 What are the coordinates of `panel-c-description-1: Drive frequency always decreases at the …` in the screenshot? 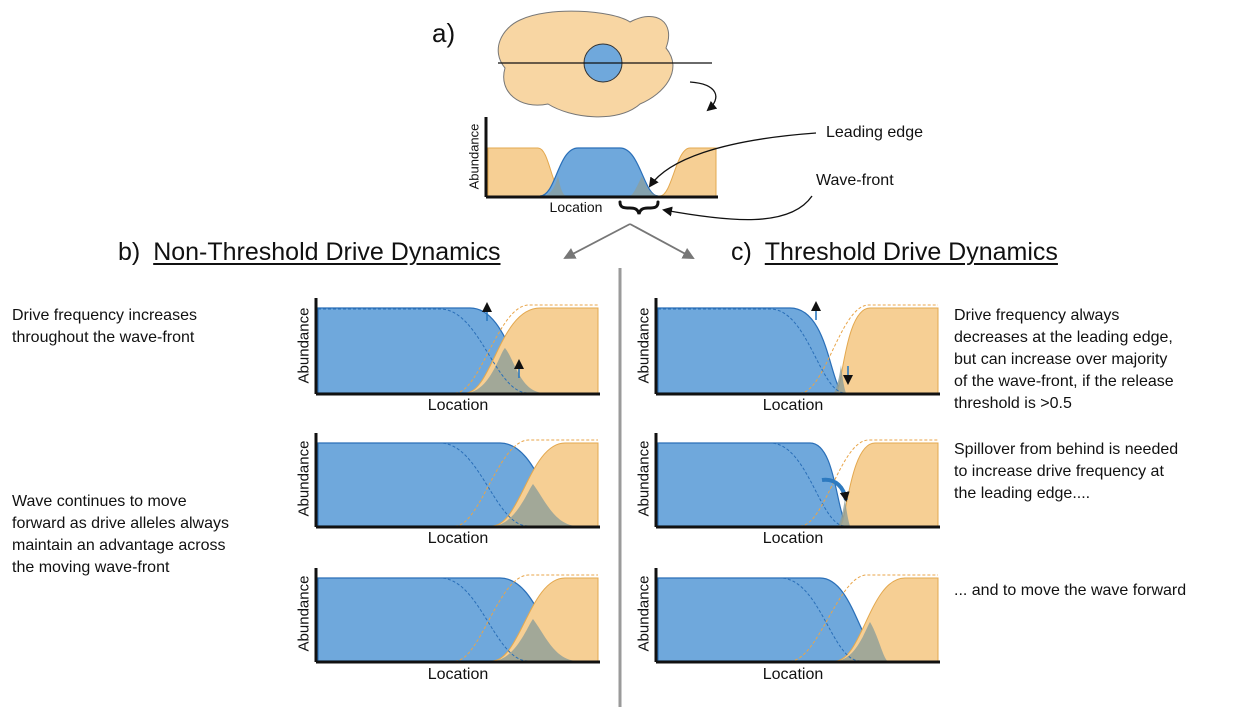 It's located at (1064, 359).